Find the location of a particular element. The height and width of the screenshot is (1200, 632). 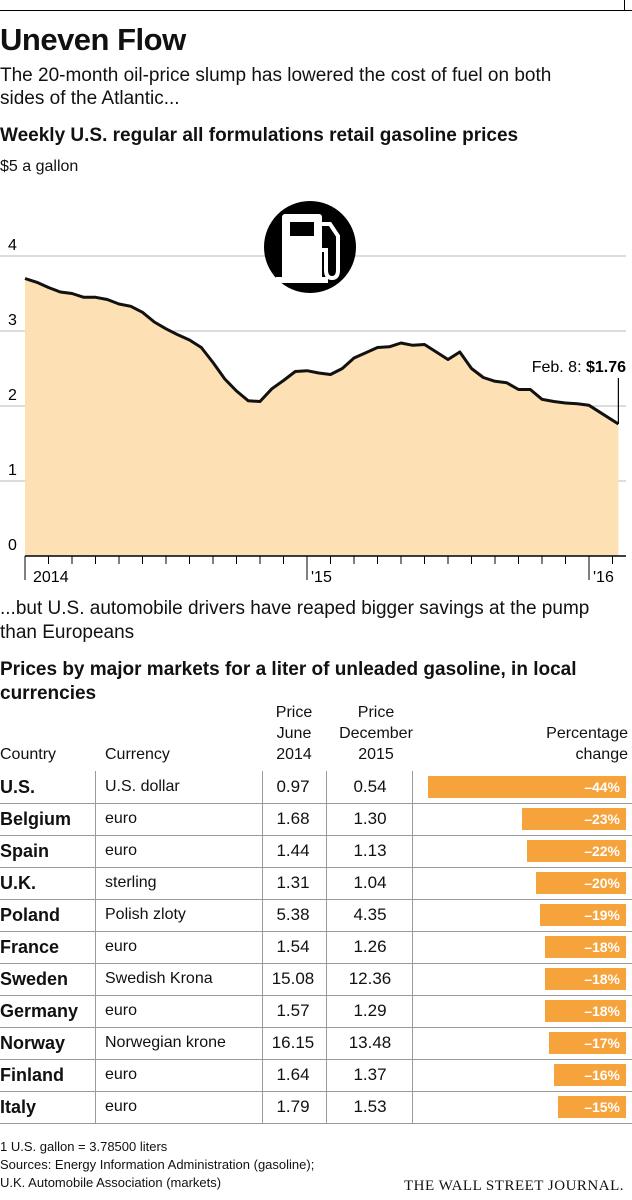

x-tick-label: '15 is located at coordinates (321, 577).